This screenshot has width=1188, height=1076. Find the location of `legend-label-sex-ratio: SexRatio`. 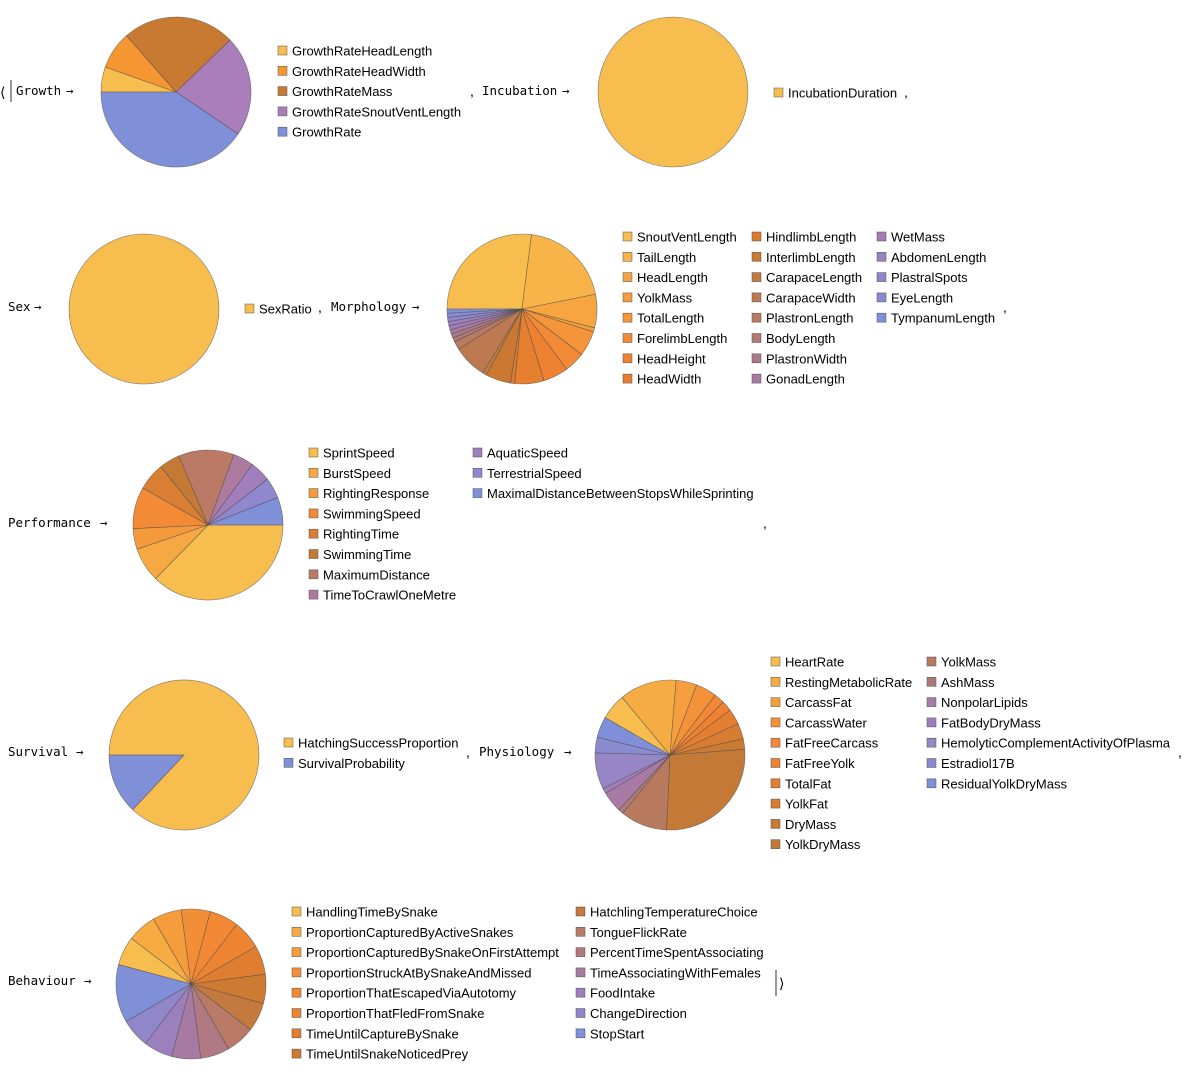

legend-label-sex-ratio: SexRatio is located at coordinates (285, 309).